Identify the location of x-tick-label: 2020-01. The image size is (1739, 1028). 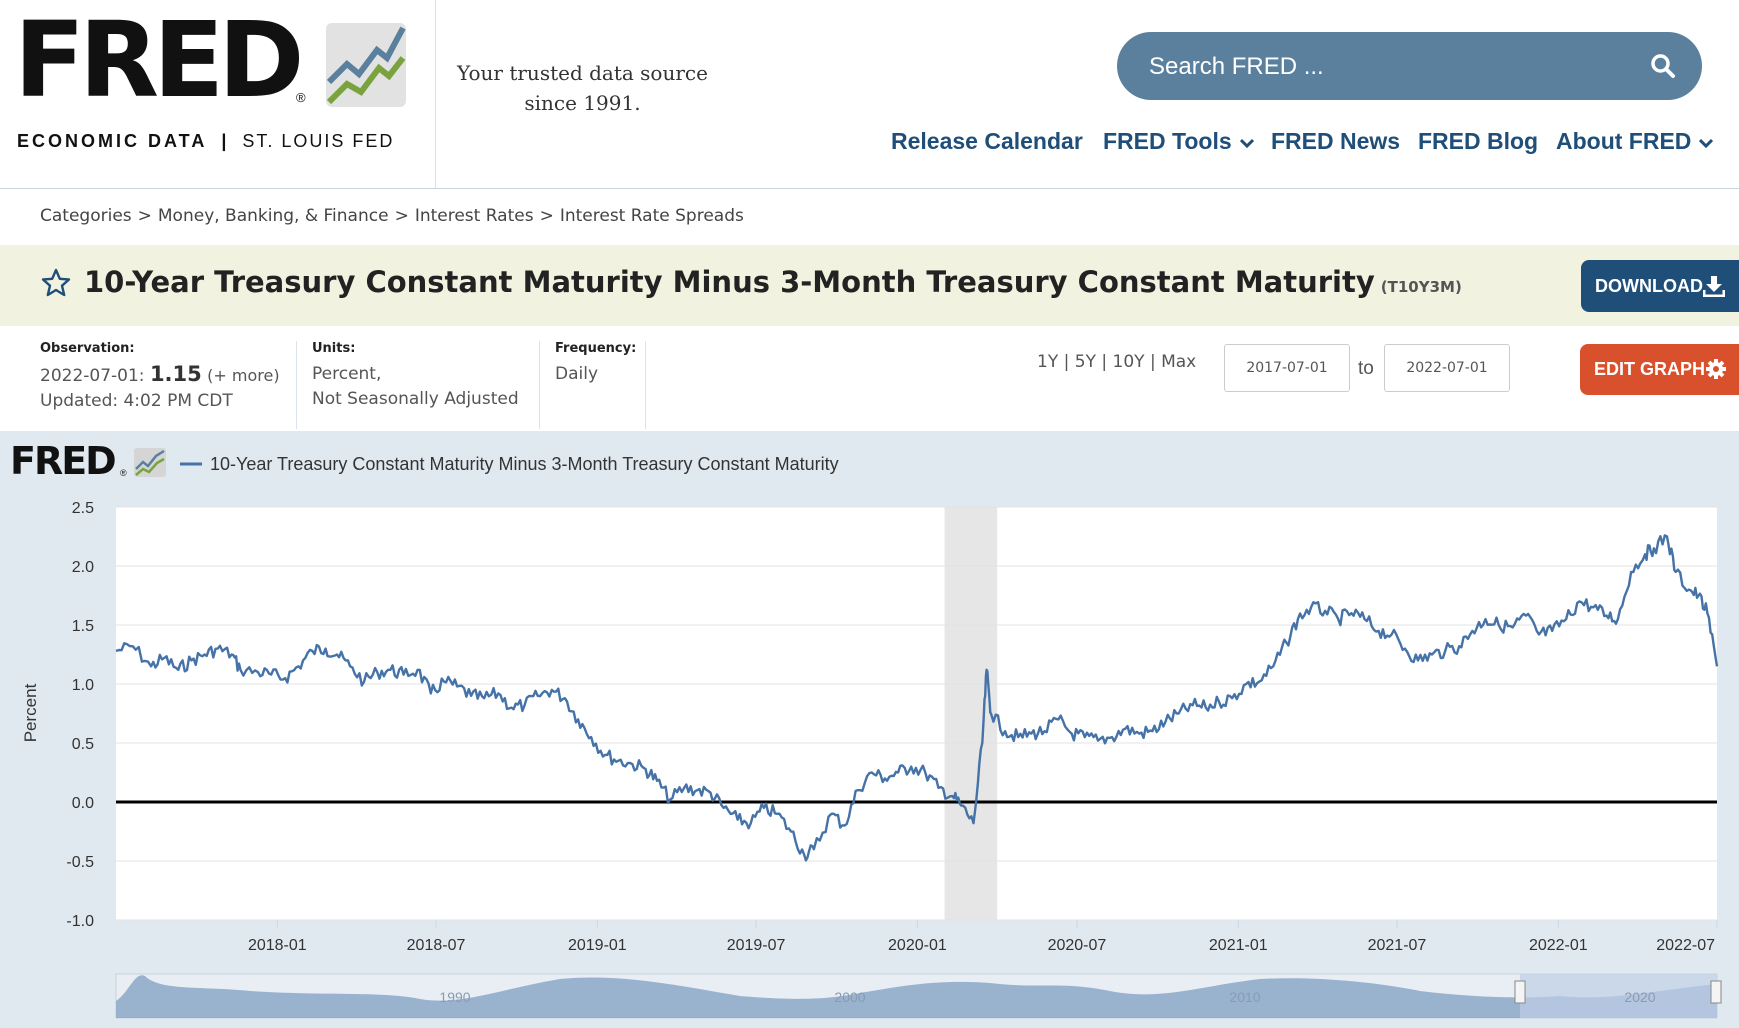
(917, 945).